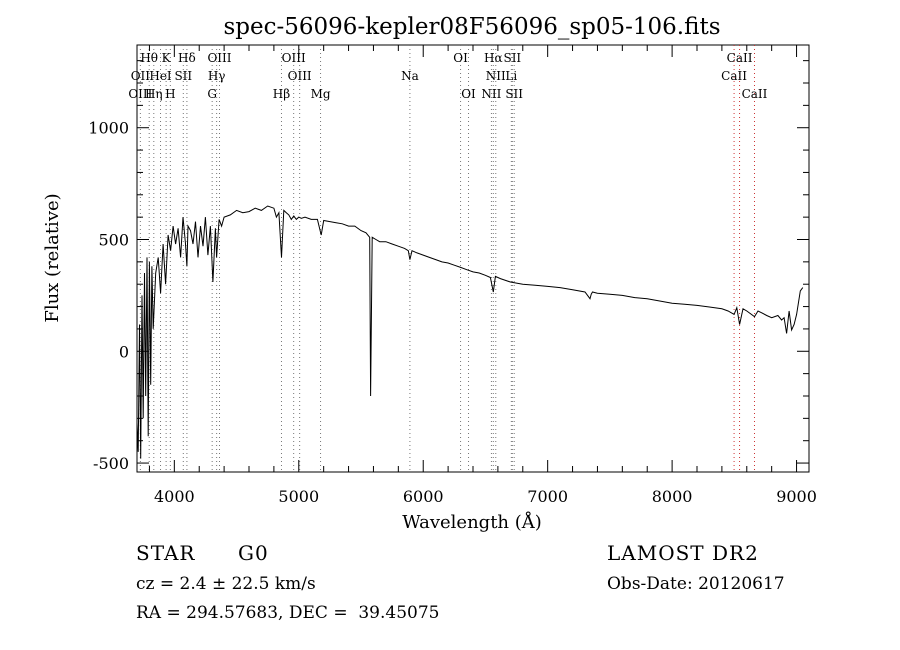 The height and width of the screenshot is (650, 900). I want to click on y-axis-label: Flux (relative), so click(52, 257).